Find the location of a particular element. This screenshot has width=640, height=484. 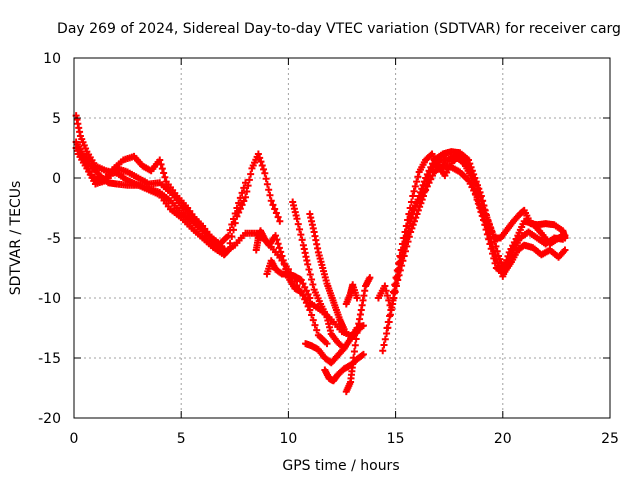

y-tick-label: 10 is located at coordinates (52, 59).